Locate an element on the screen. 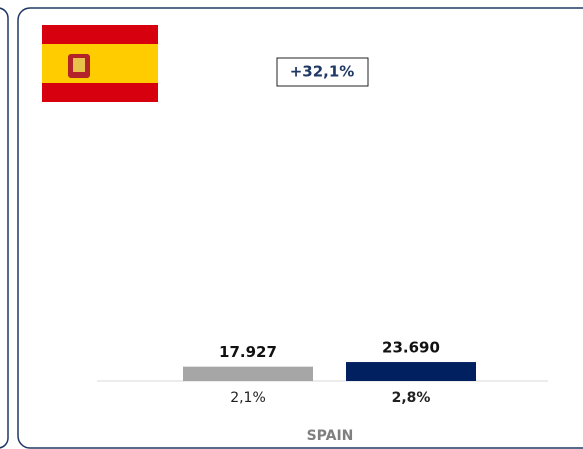 This screenshot has width=583, height=449. annotation-box is located at coordinates (322, 72).